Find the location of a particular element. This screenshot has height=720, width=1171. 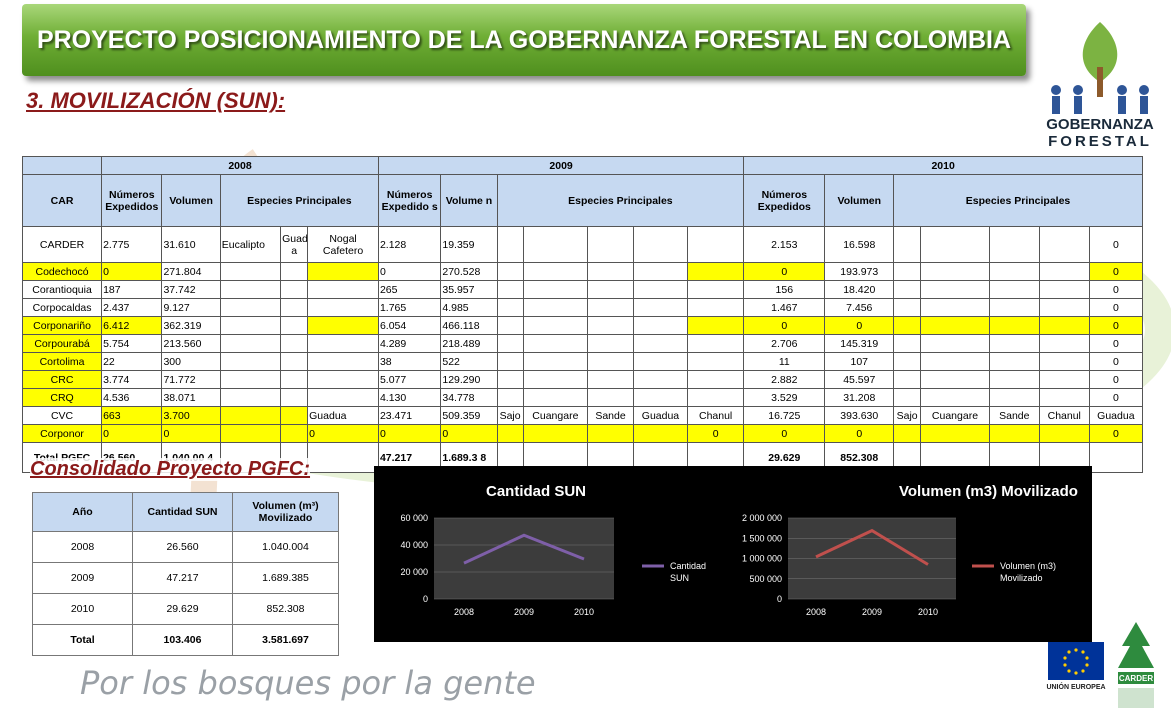

tree-people-icon is located at coordinates (1100, 68).